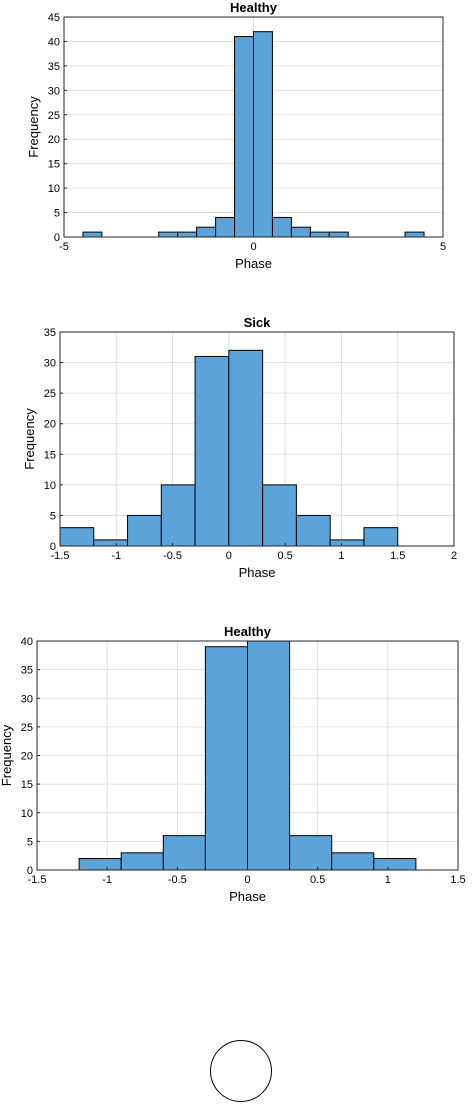 This screenshot has height=1105, width=474. Describe the element at coordinates (241, 1071) in the screenshot. I see `circle-badge` at that location.